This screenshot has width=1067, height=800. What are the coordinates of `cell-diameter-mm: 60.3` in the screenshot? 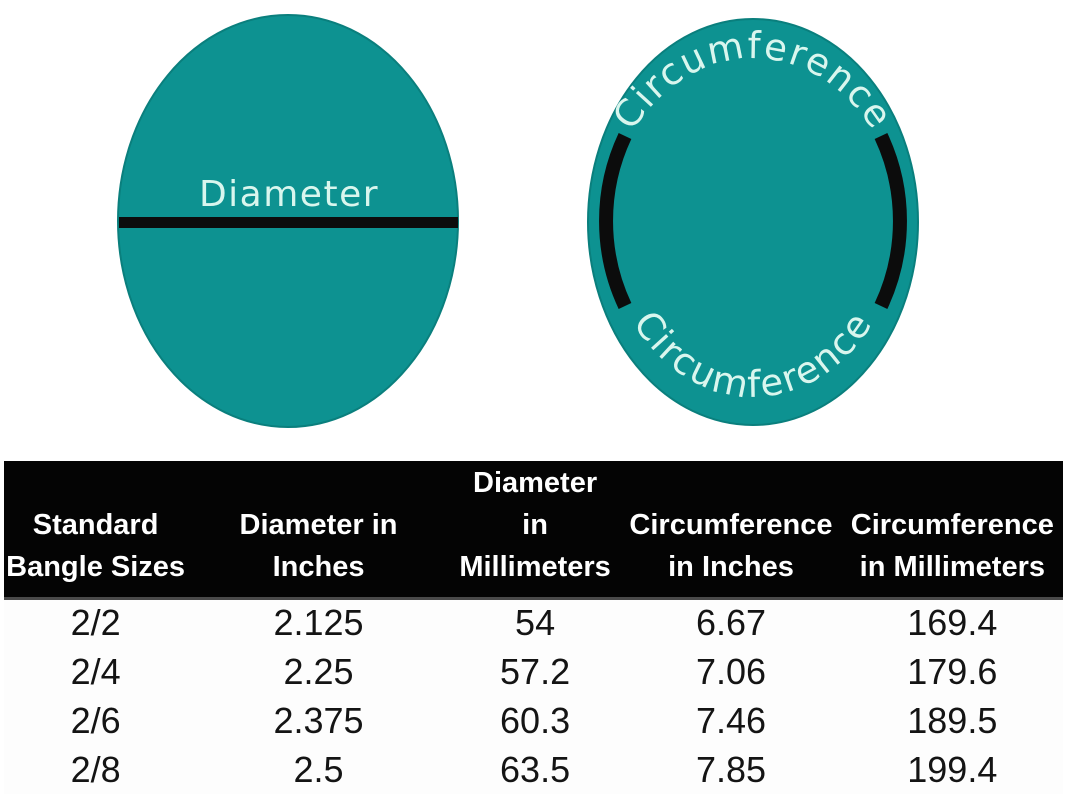 It's located at (535, 720).